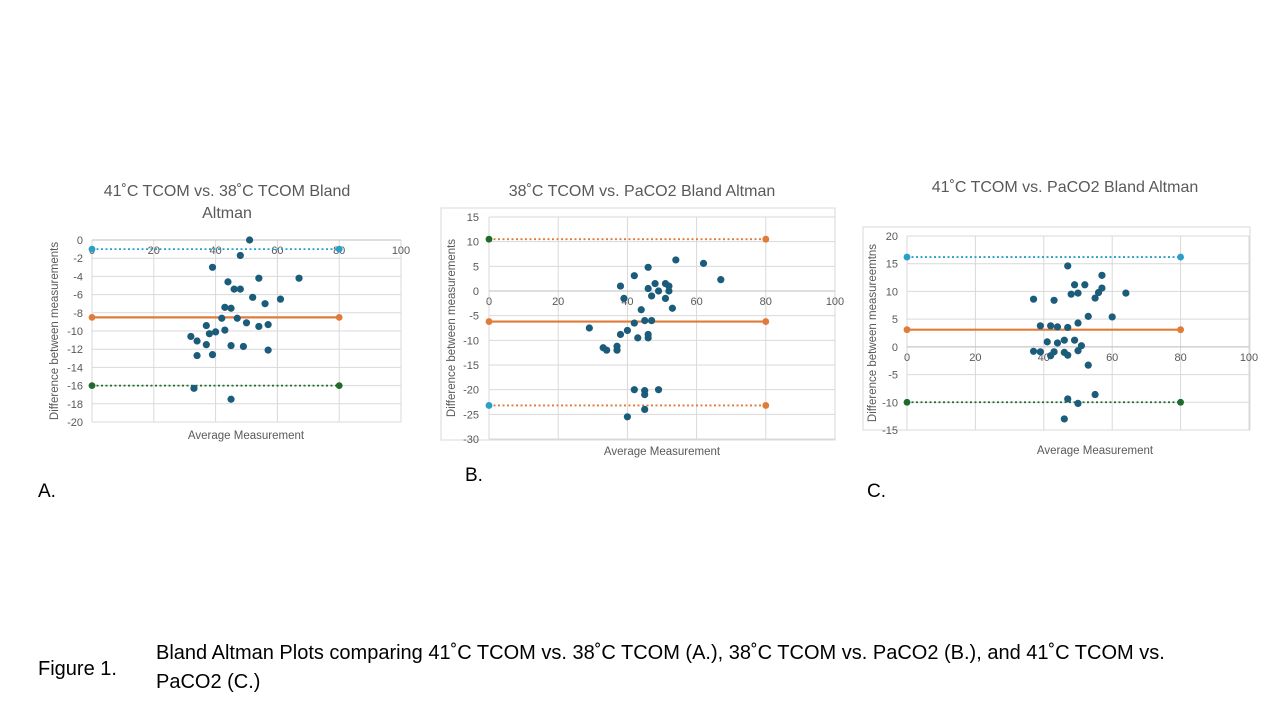 This screenshot has height=720, width=1280. I want to click on x-tick-label-c: 100, so click(1249, 358).